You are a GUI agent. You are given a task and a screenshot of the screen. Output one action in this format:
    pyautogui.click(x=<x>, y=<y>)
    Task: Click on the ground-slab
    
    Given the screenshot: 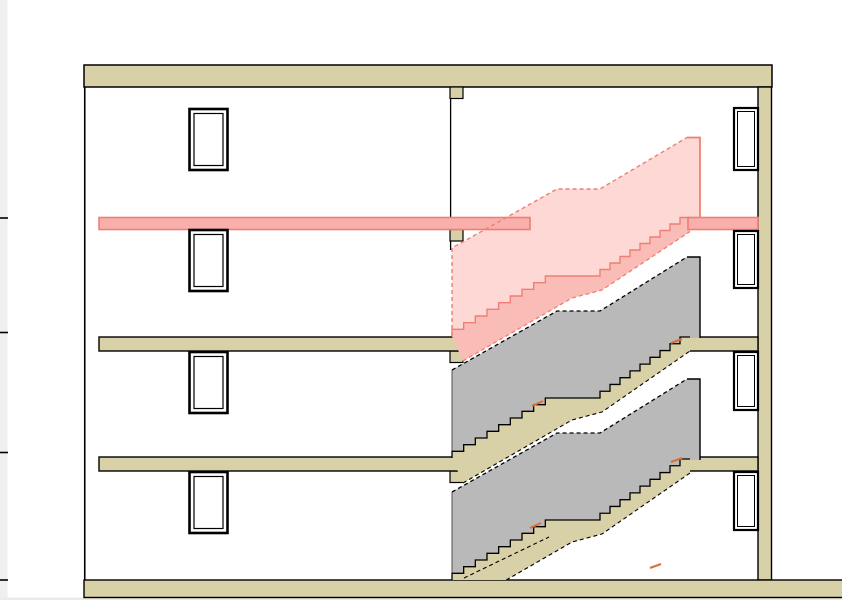 What is the action you would take?
    pyautogui.click(x=462, y=589)
    